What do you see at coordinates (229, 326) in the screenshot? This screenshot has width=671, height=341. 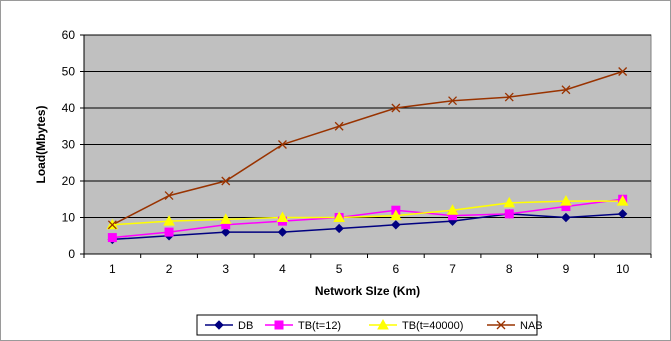 I see `legend-item-db: DB` at bounding box center [229, 326].